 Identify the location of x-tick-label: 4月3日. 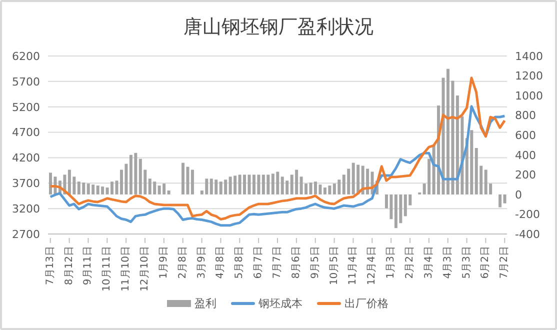
(448, 262).